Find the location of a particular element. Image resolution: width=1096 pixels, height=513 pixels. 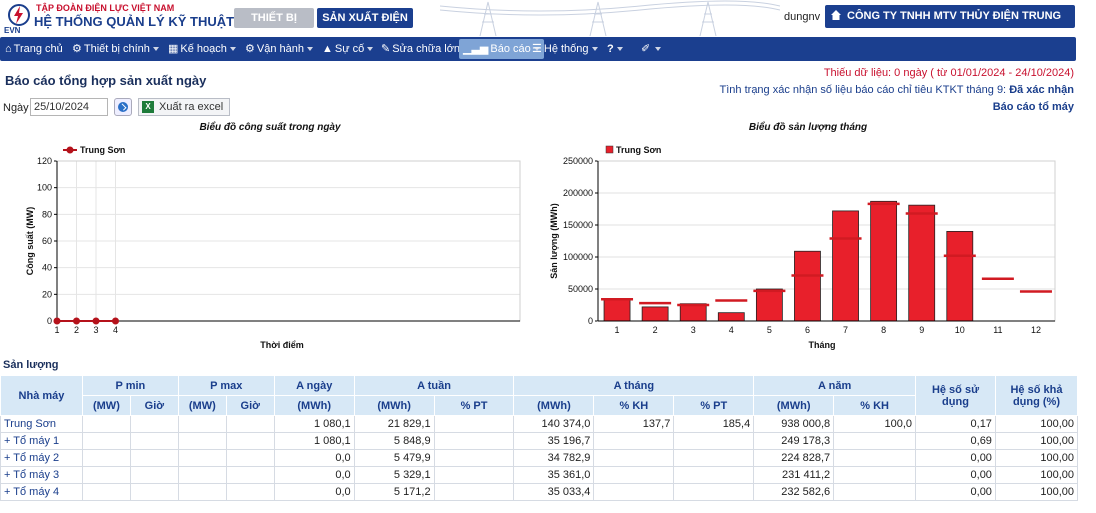

x-axis-label: Thời điểm is located at coordinates (281, 345).